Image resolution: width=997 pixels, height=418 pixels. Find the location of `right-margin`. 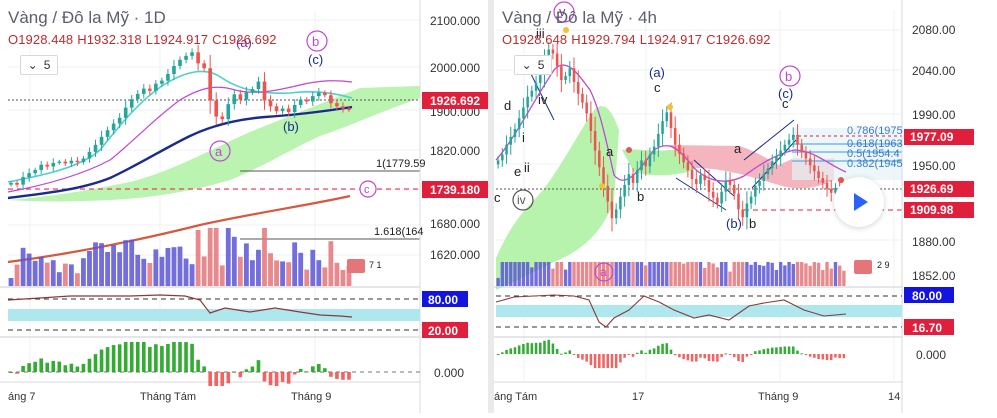

right-margin is located at coordinates (985, 206).